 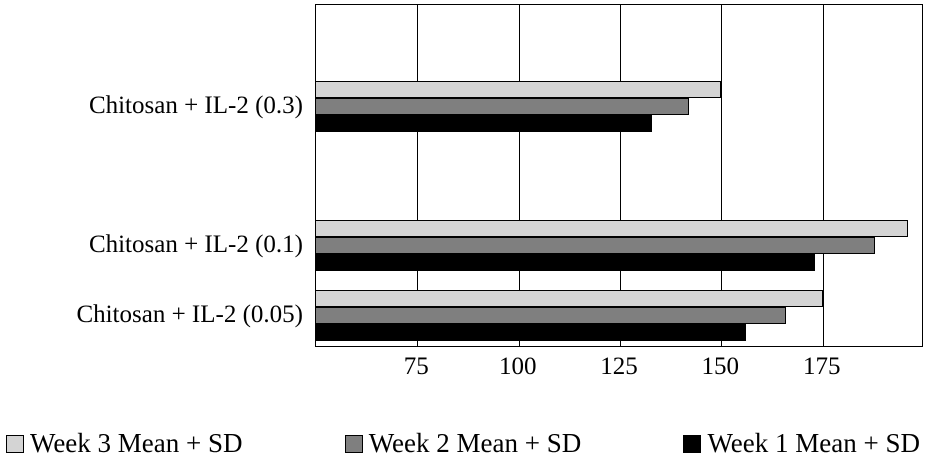 I want to click on x-tick-label: 125, so click(x=619, y=366).